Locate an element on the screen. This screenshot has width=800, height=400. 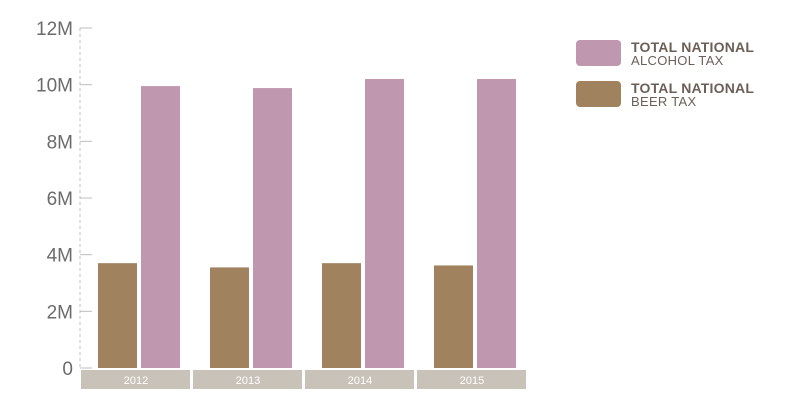
bar-alcohol-tax-2012 is located at coordinates (160, 227).